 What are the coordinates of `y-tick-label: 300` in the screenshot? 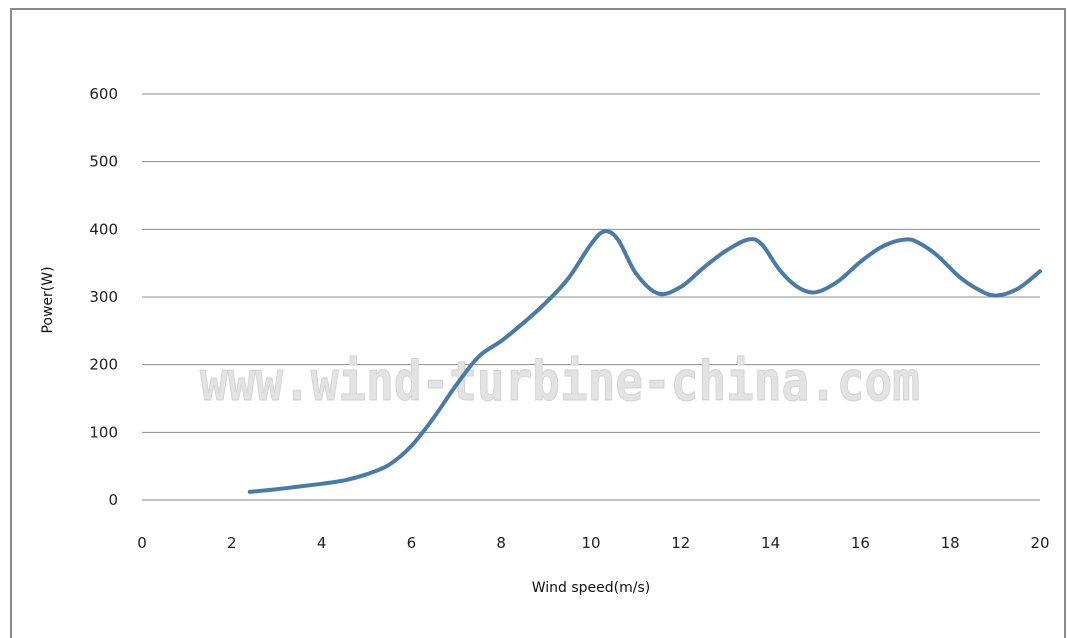 It's located at (103, 297).